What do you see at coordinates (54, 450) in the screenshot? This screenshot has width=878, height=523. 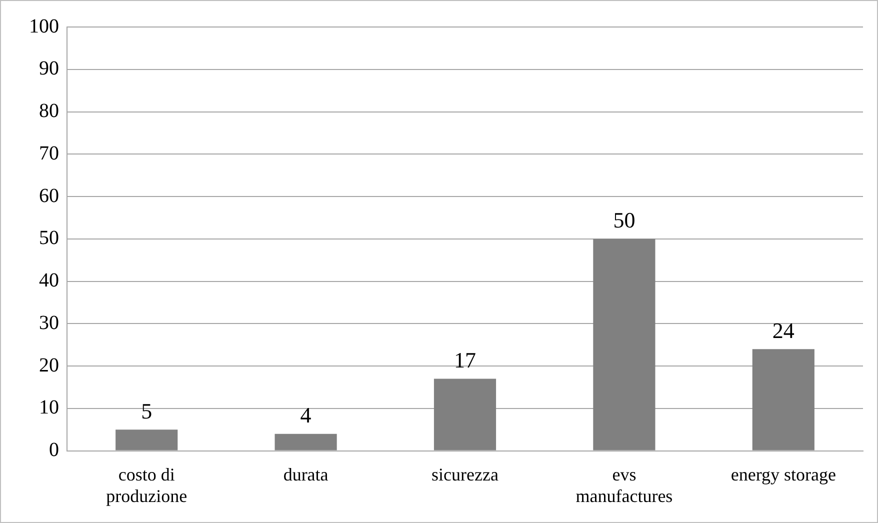 I see `y-tick-label: 0` at bounding box center [54, 450].